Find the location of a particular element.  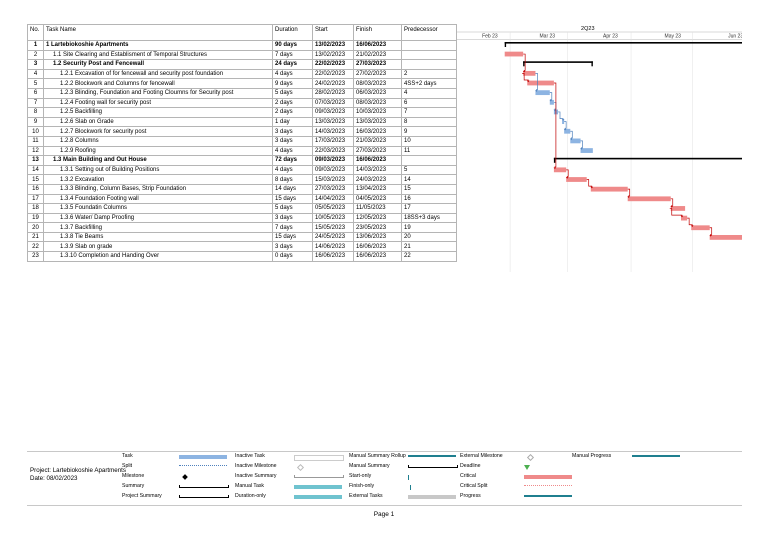

cell-finish: 23/05/2023 is located at coordinates (377, 227).